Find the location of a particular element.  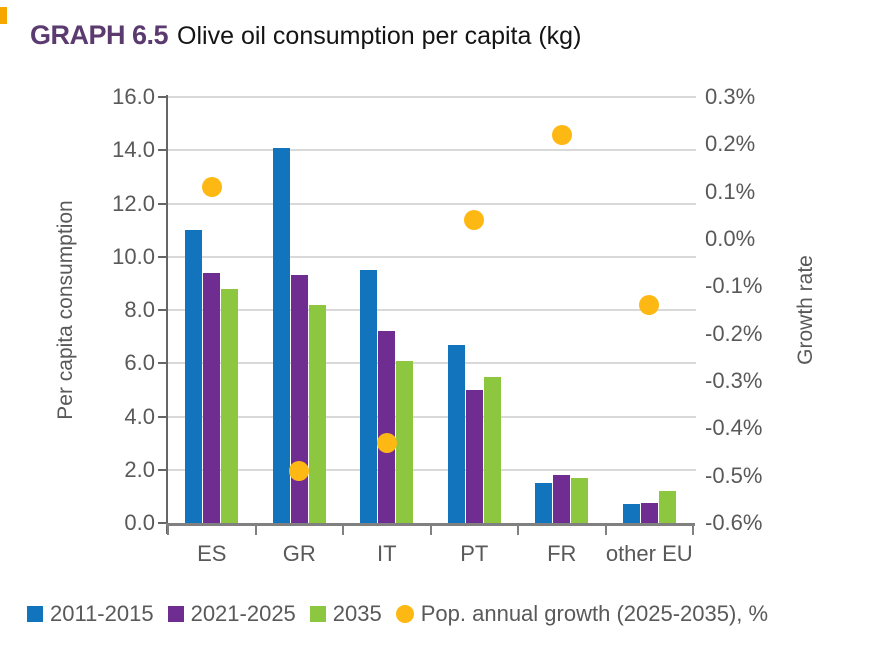

left-axis-line is located at coordinates (167, 314).